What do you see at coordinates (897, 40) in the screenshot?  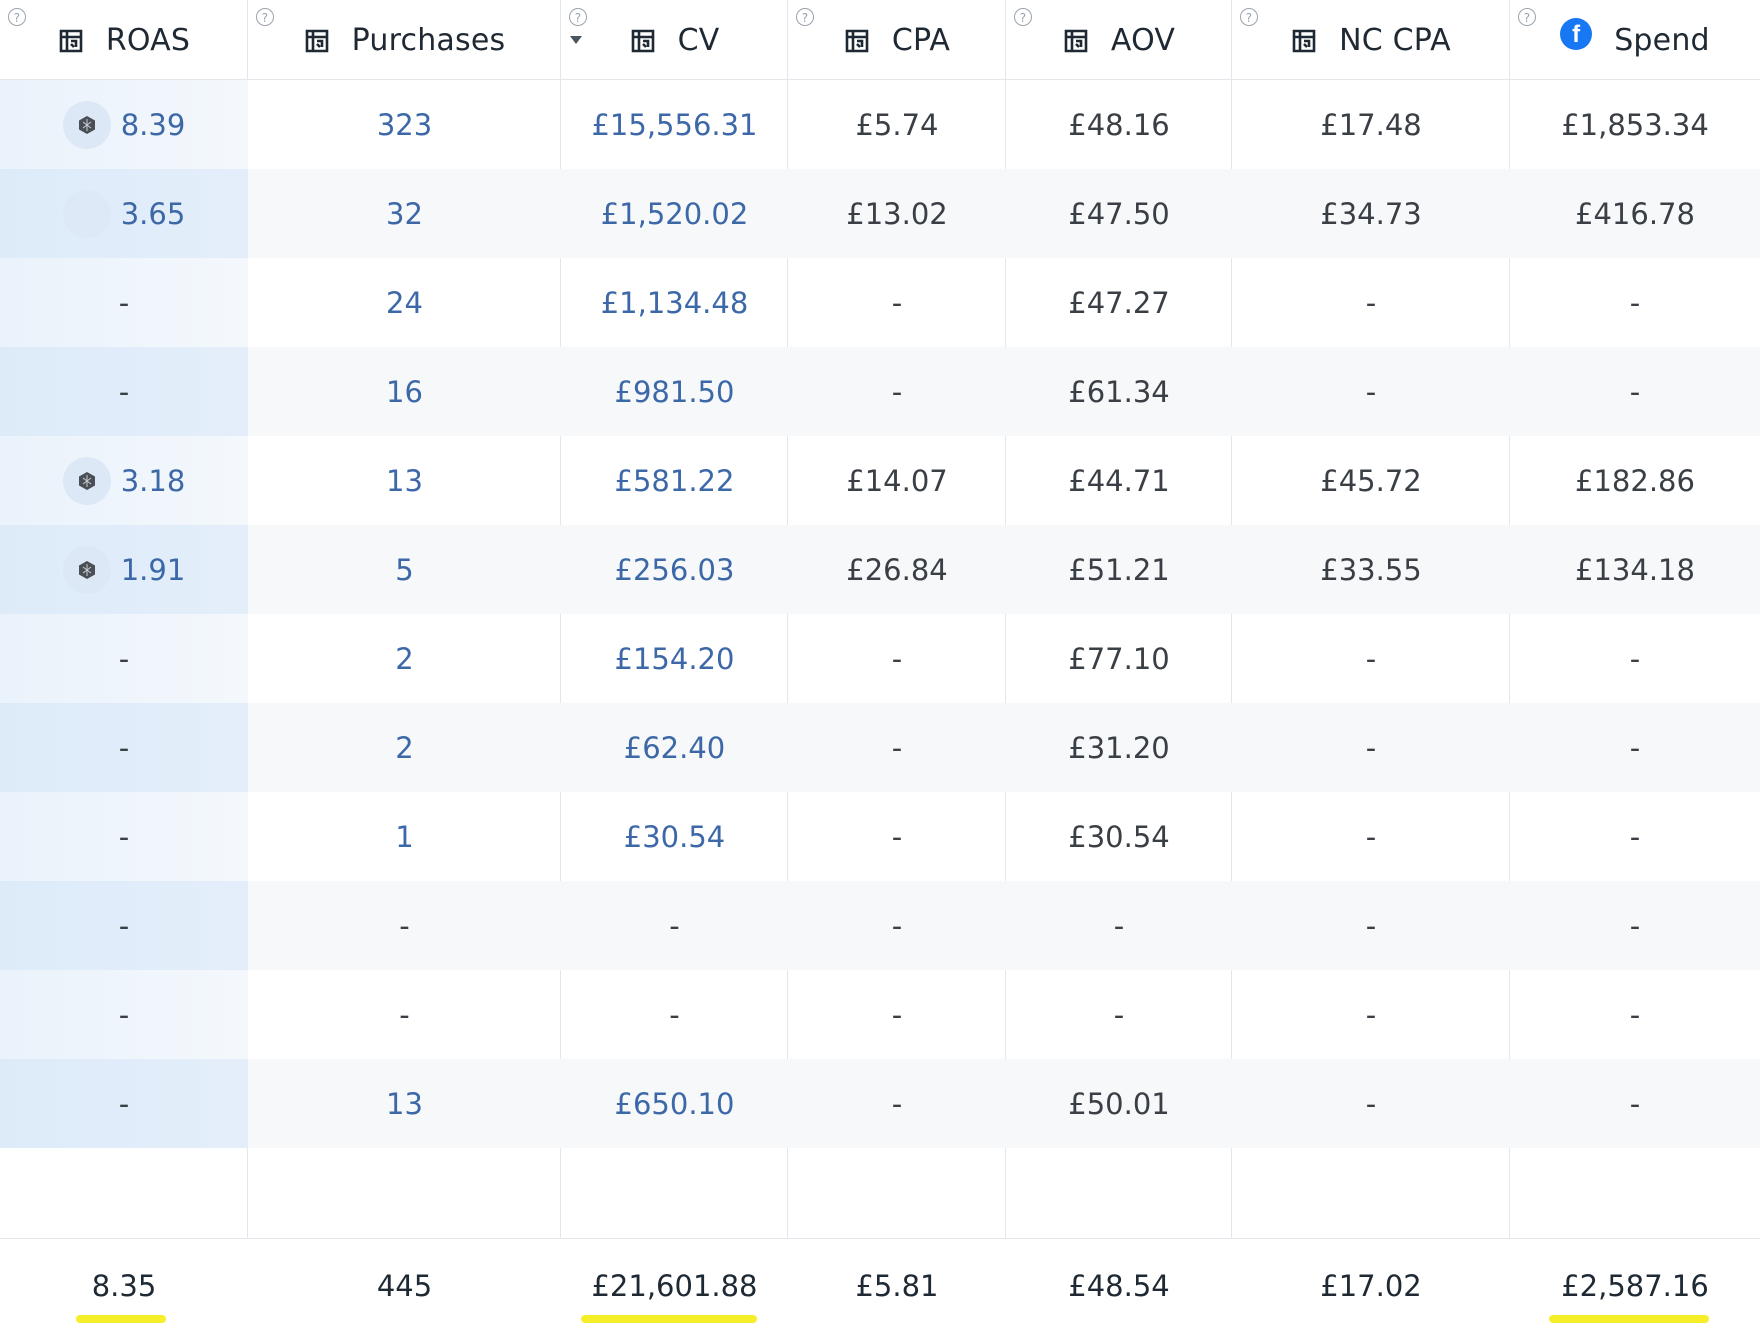 I see `header-cpa: ? CPA` at bounding box center [897, 40].